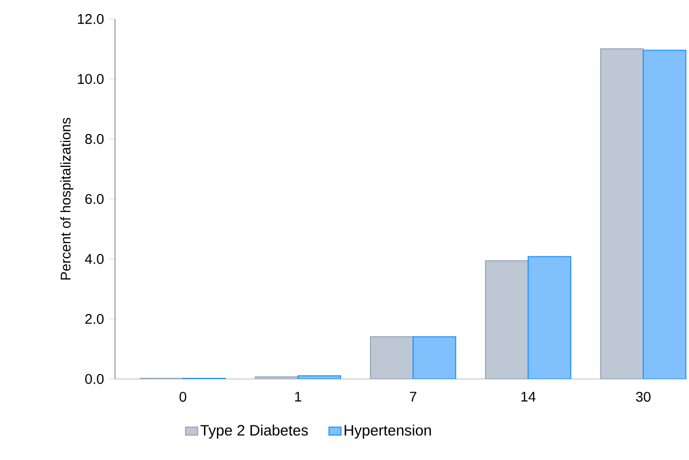  What do you see at coordinates (528, 397) in the screenshot?
I see `x-tick-label: 14` at bounding box center [528, 397].